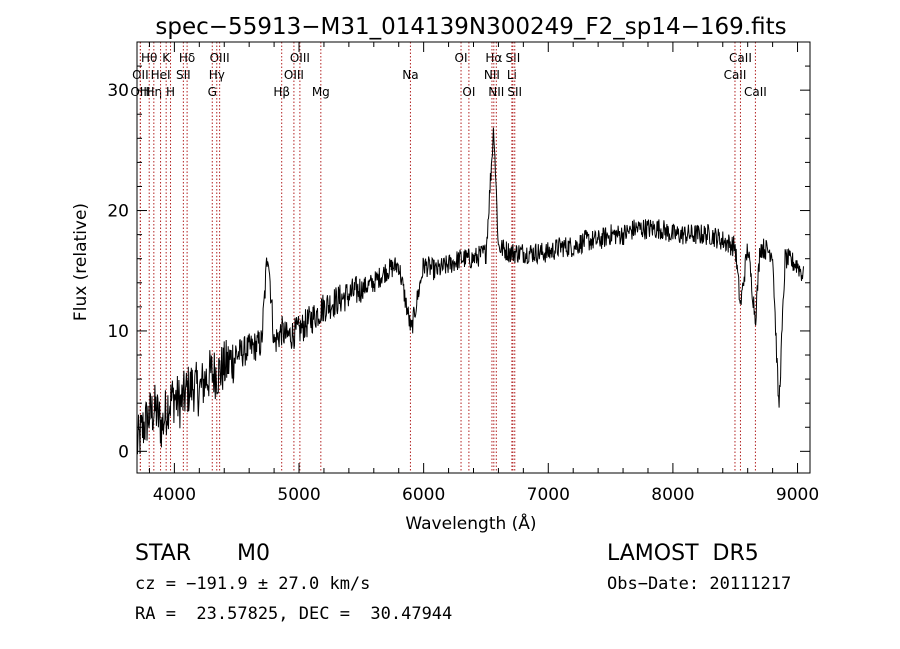  I want to click on x-tick-label: 4000, so click(174, 495).